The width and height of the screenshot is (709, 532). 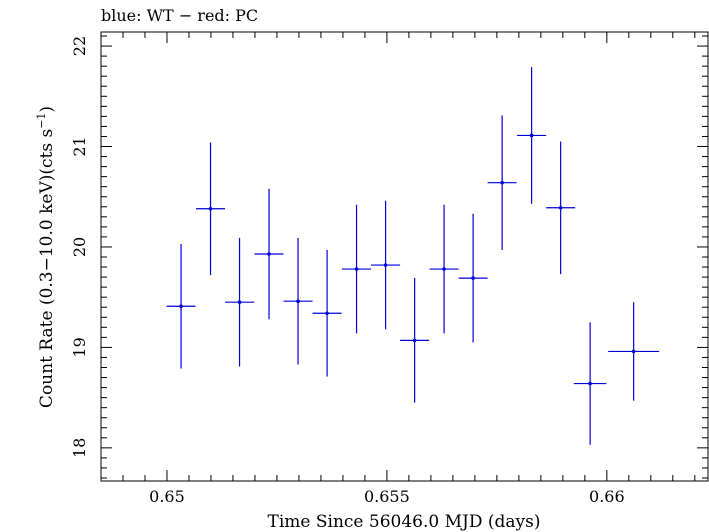 I want to click on y-axis-label: Count Rate (0.3−10.0 keV)(cts s−1), so click(x=46, y=257).